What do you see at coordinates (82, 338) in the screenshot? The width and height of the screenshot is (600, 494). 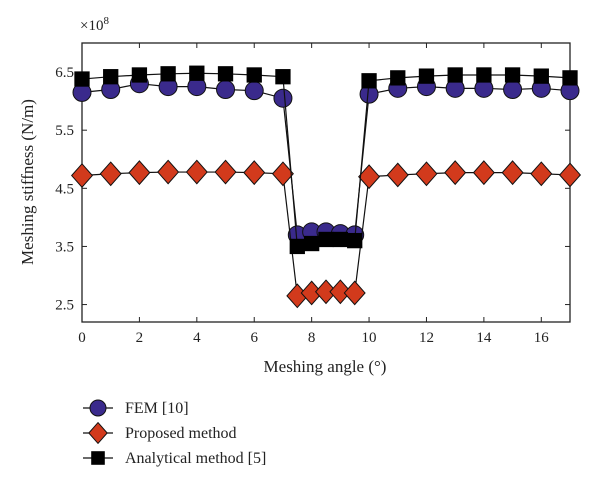 I see `x-tick-label: 0` at bounding box center [82, 338].